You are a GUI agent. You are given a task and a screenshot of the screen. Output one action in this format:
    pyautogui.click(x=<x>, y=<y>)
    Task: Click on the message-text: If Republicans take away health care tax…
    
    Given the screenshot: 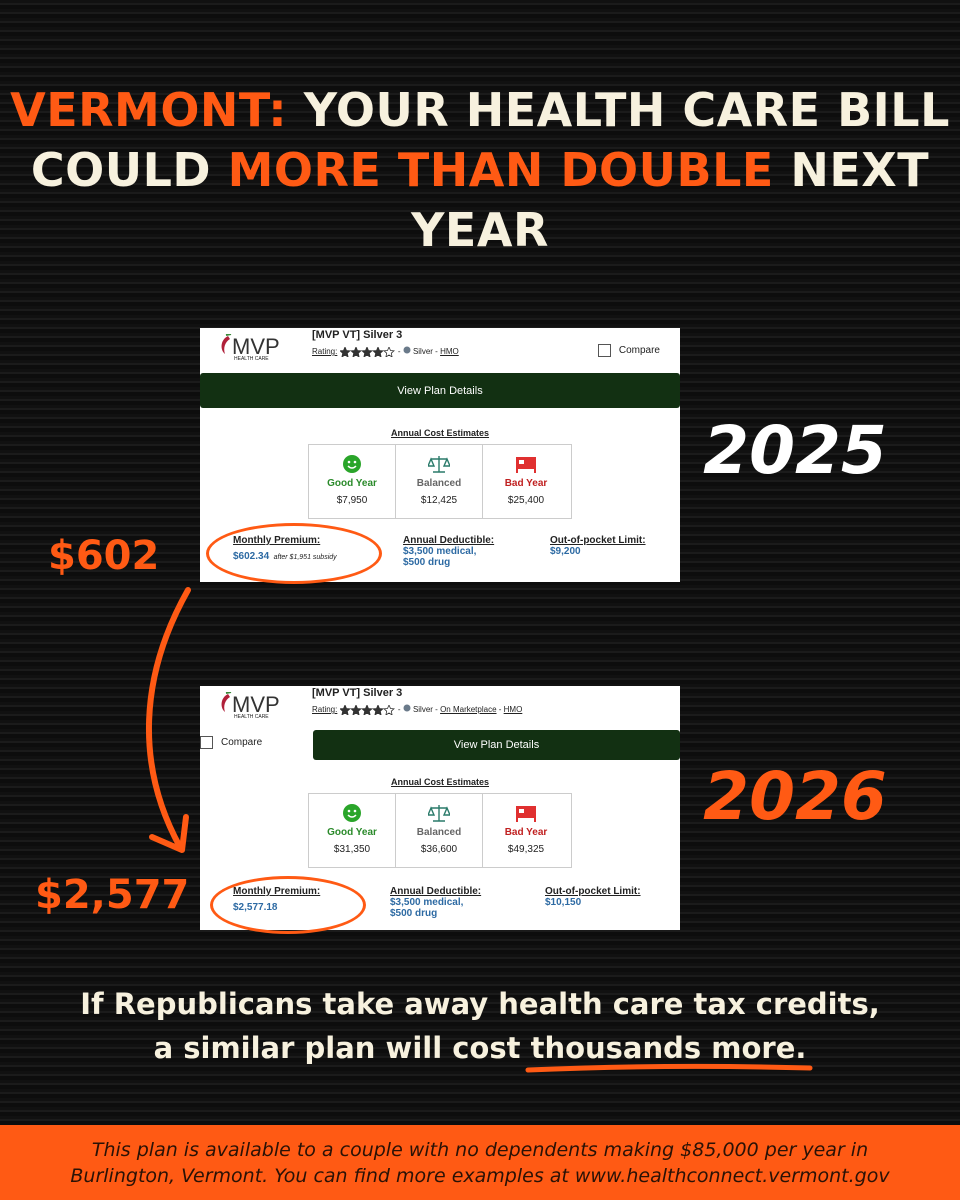 What is the action you would take?
    pyautogui.click(x=480, y=1026)
    